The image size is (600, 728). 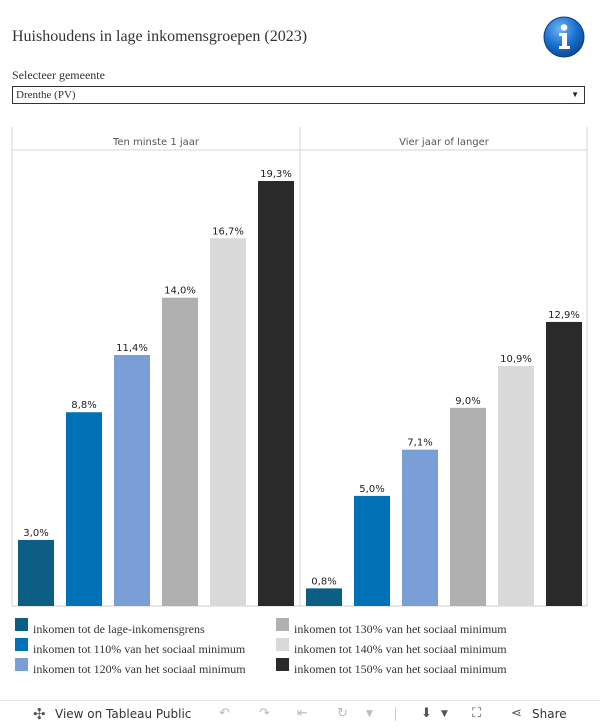 What do you see at coordinates (58, 75) in the screenshot?
I see `selector-label: Selecteer gemeente` at bounding box center [58, 75].